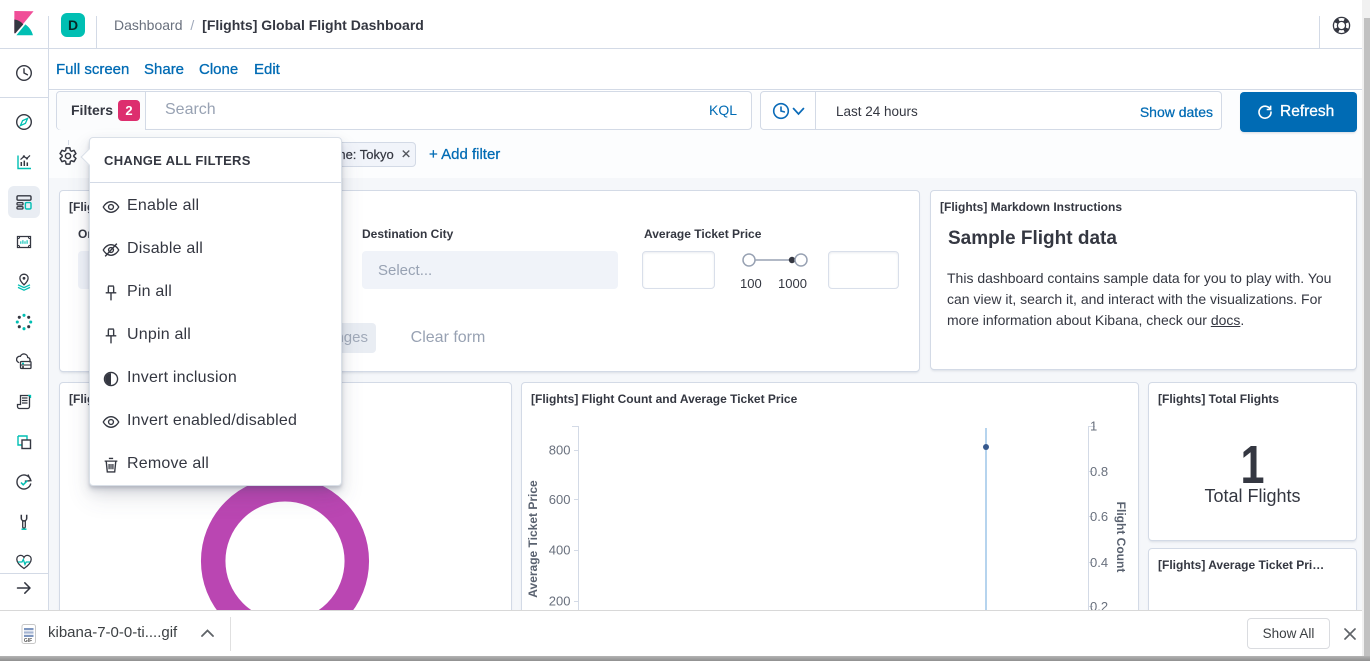  I want to click on svg-text: 800, so click(560, 450).